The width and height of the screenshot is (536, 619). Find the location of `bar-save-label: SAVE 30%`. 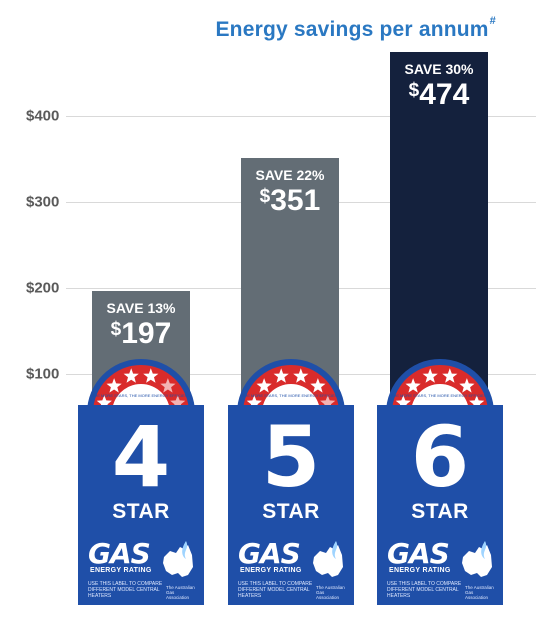

bar-save-label: SAVE 30% is located at coordinates (439, 69).